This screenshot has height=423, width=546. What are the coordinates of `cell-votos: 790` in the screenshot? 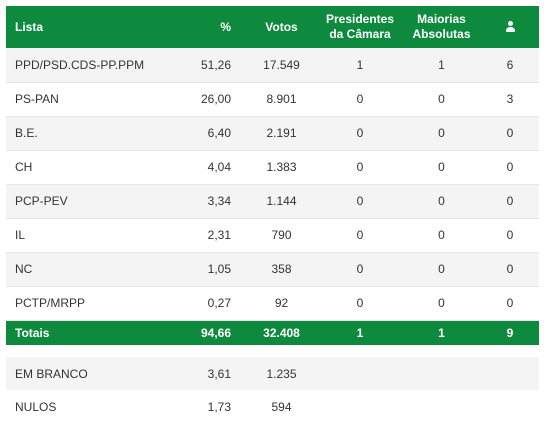 It's located at (281, 235).